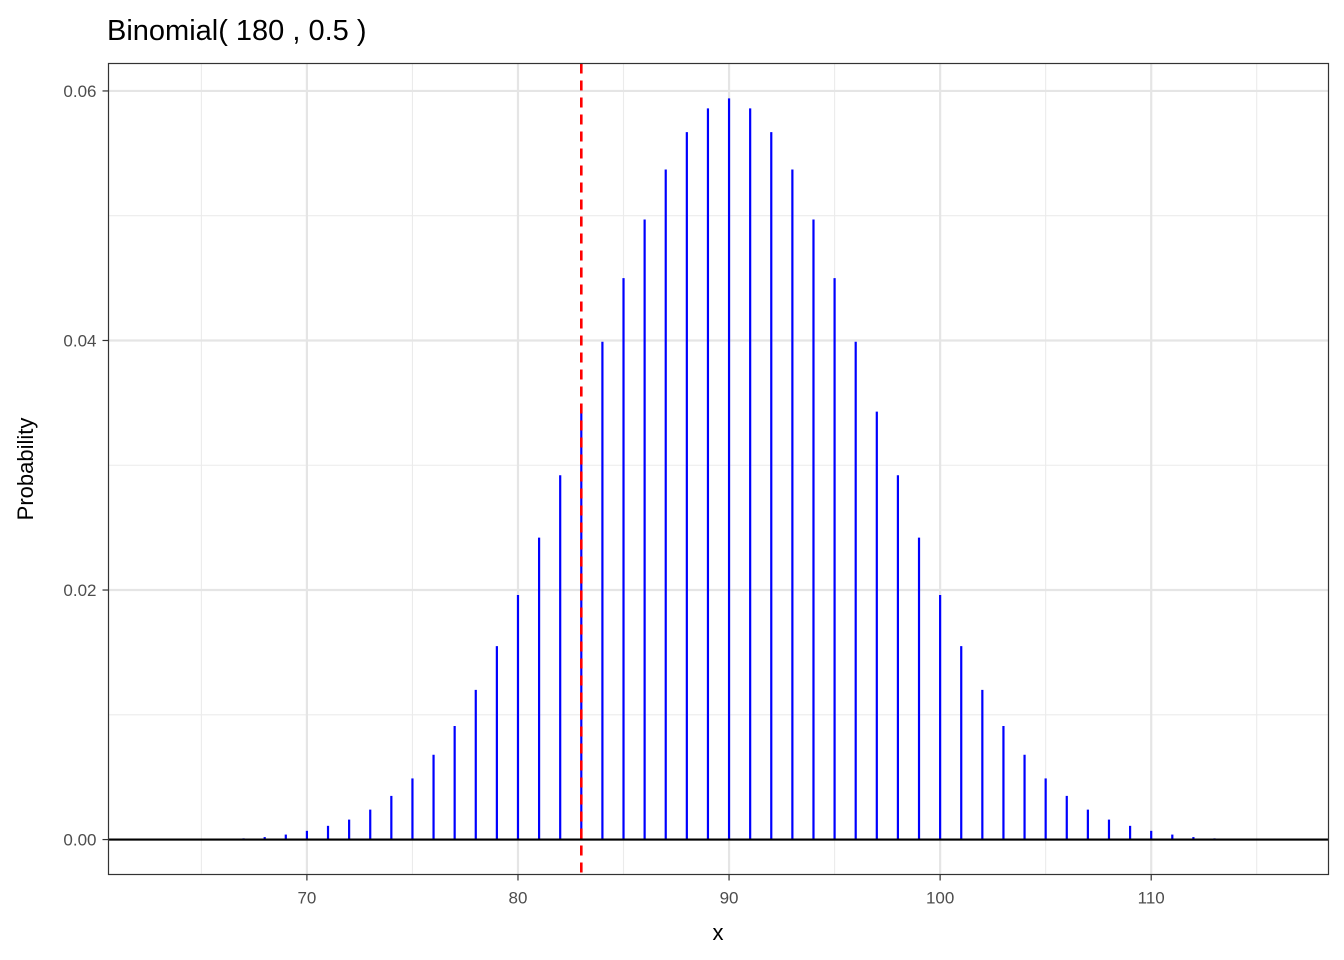 The image size is (1344, 960). I want to click on x-tick-label: 80, so click(518, 898).